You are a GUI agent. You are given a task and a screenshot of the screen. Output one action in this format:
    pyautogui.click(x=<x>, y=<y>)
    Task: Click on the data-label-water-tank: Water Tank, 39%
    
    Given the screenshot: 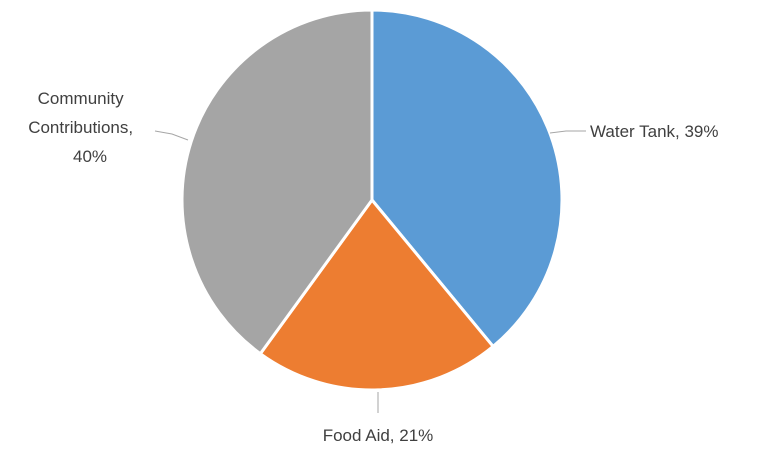 What is the action you would take?
    pyautogui.click(x=654, y=131)
    